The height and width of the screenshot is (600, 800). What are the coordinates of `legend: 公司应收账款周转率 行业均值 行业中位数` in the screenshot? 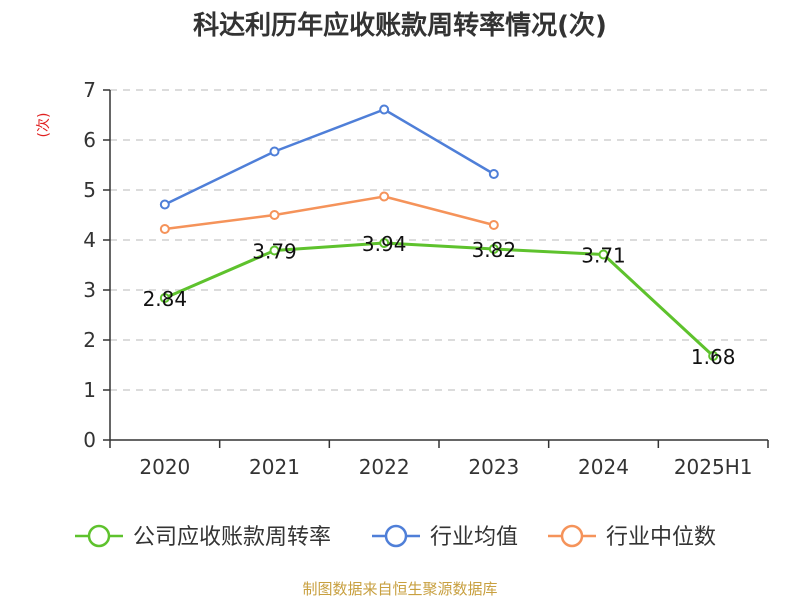 It's located at (395, 537).